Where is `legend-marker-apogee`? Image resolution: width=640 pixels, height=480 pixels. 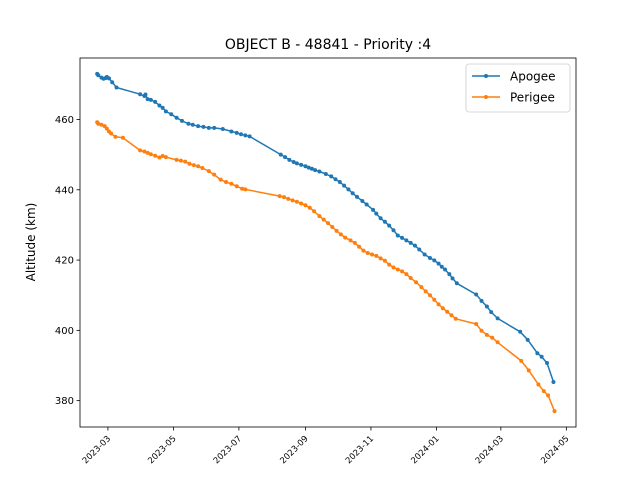
legend-marker-apogee is located at coordinates (486, 76).